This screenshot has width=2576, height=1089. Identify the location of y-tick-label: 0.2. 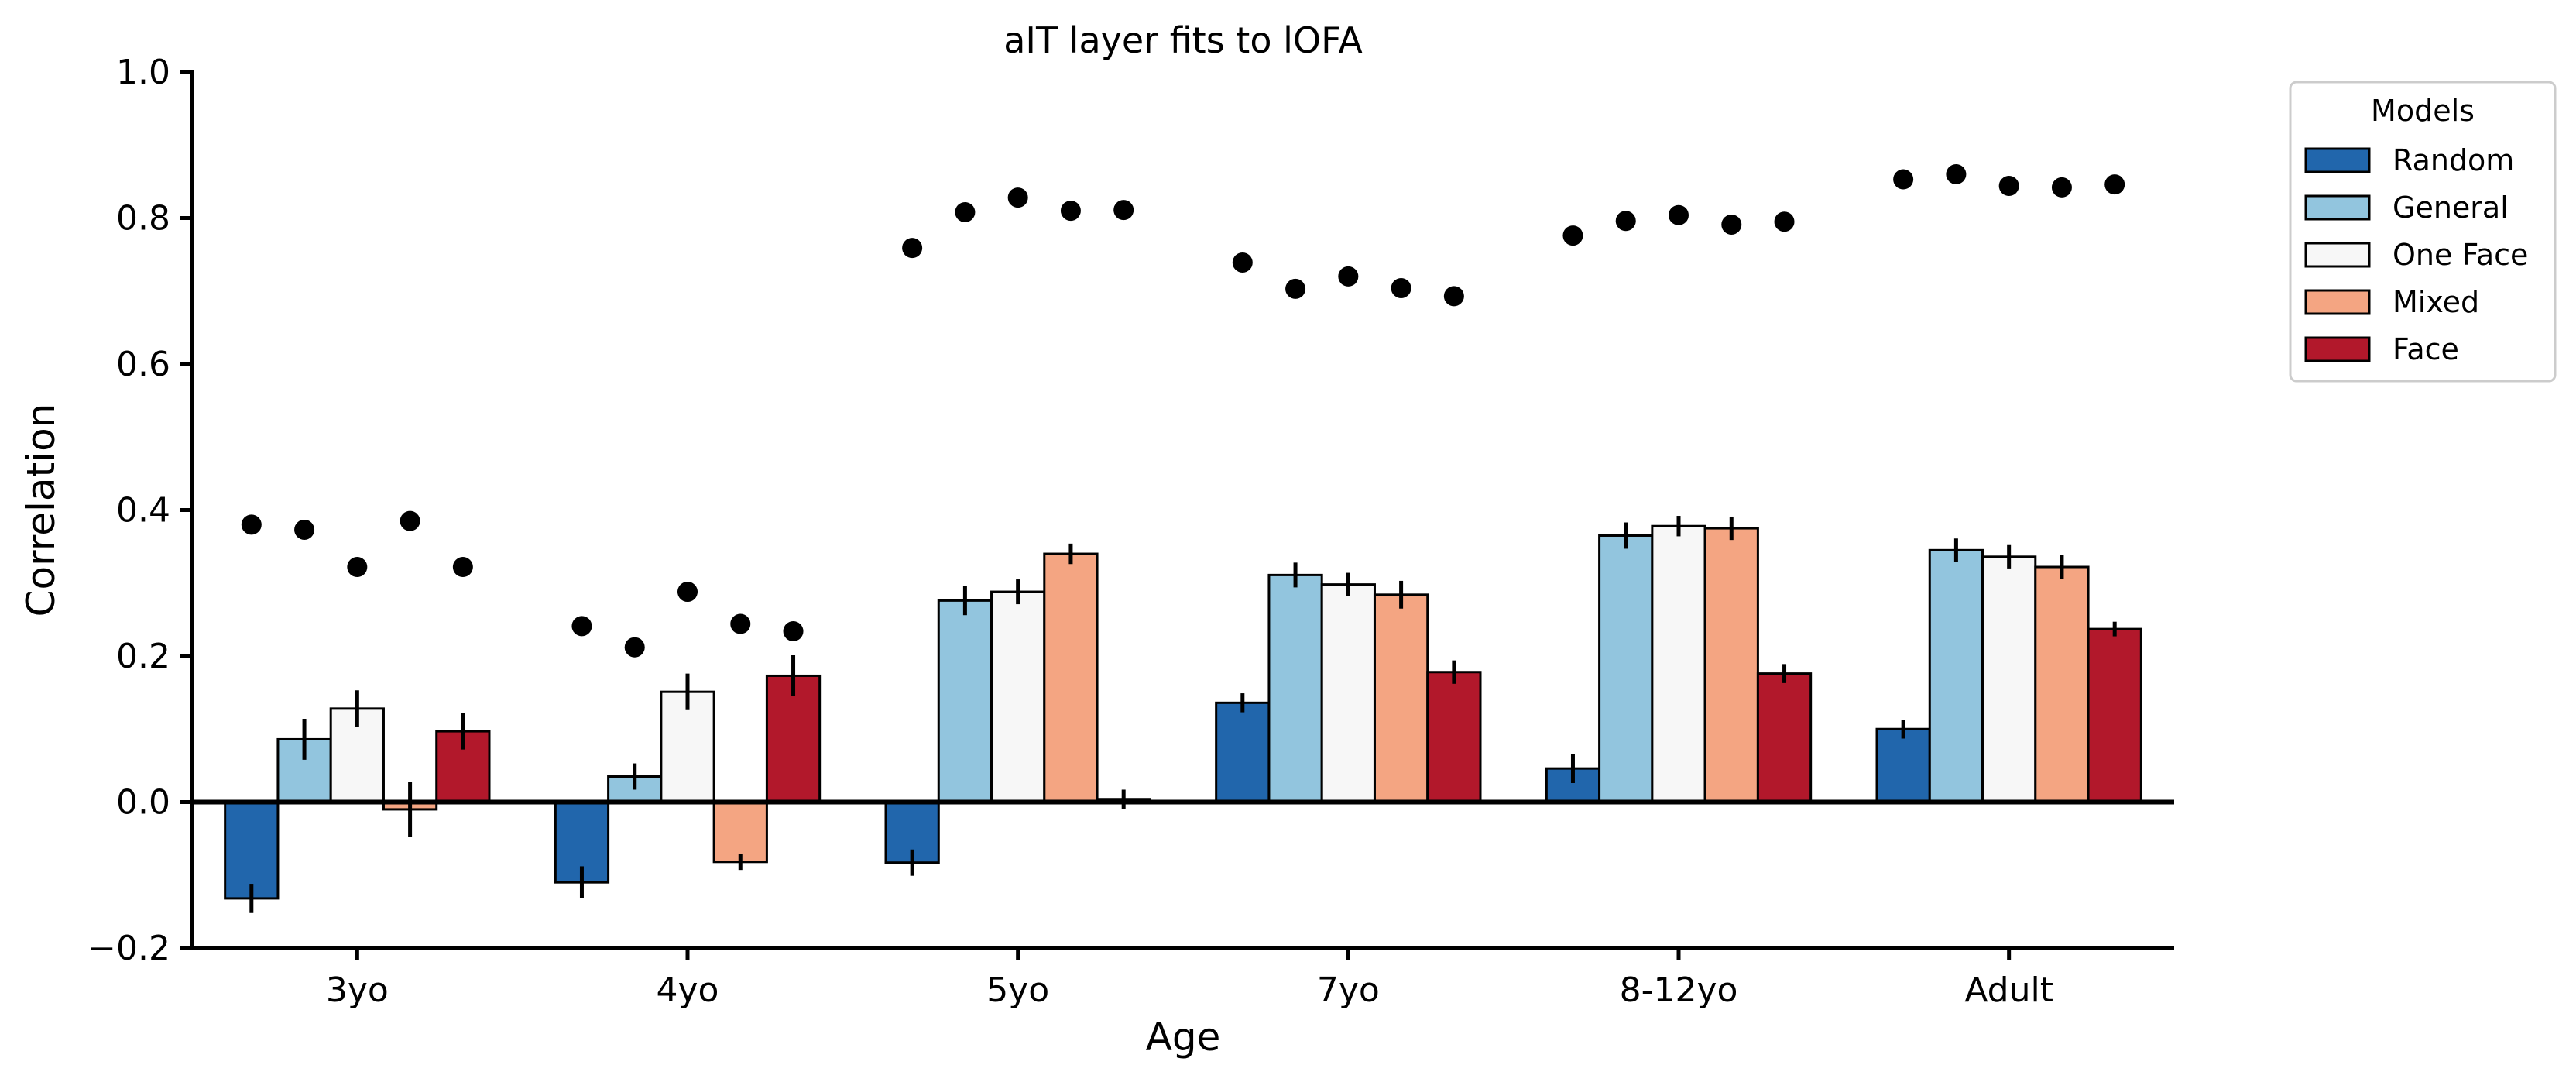
(143, 656).